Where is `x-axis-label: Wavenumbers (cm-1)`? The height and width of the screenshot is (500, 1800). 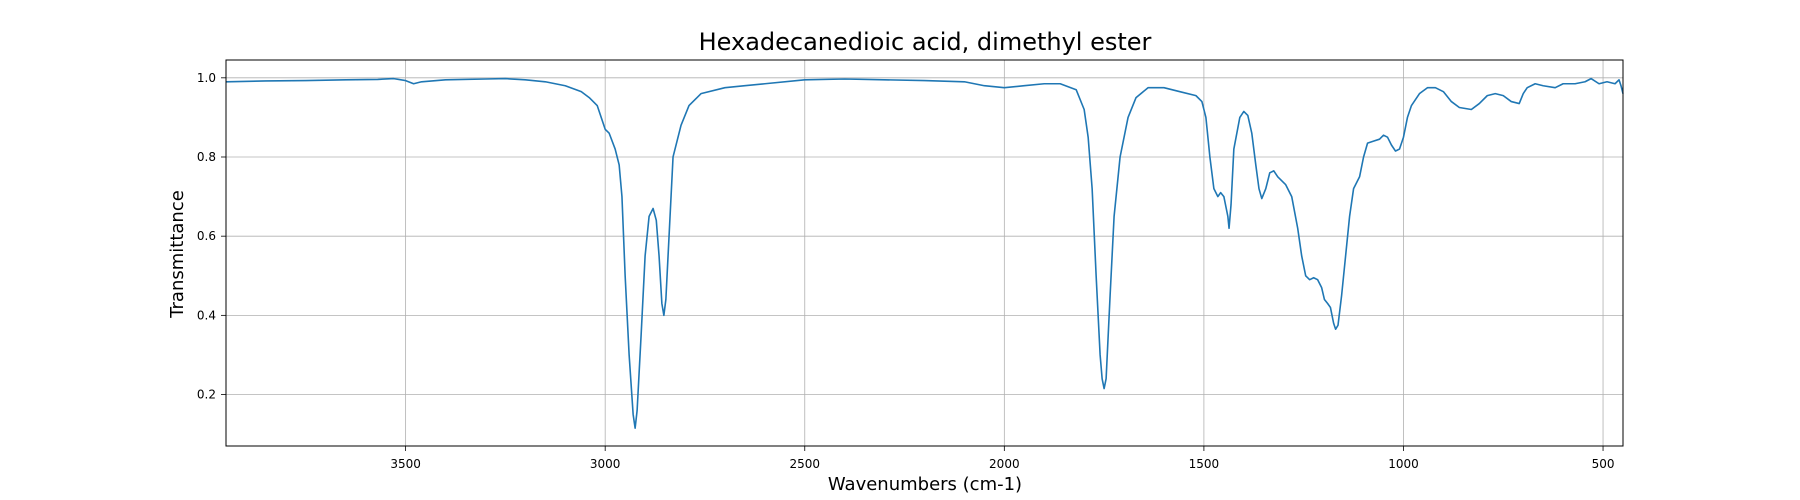 x-axis-label: Wavenumbers (cm-1) is located at coordinates (925, 484).